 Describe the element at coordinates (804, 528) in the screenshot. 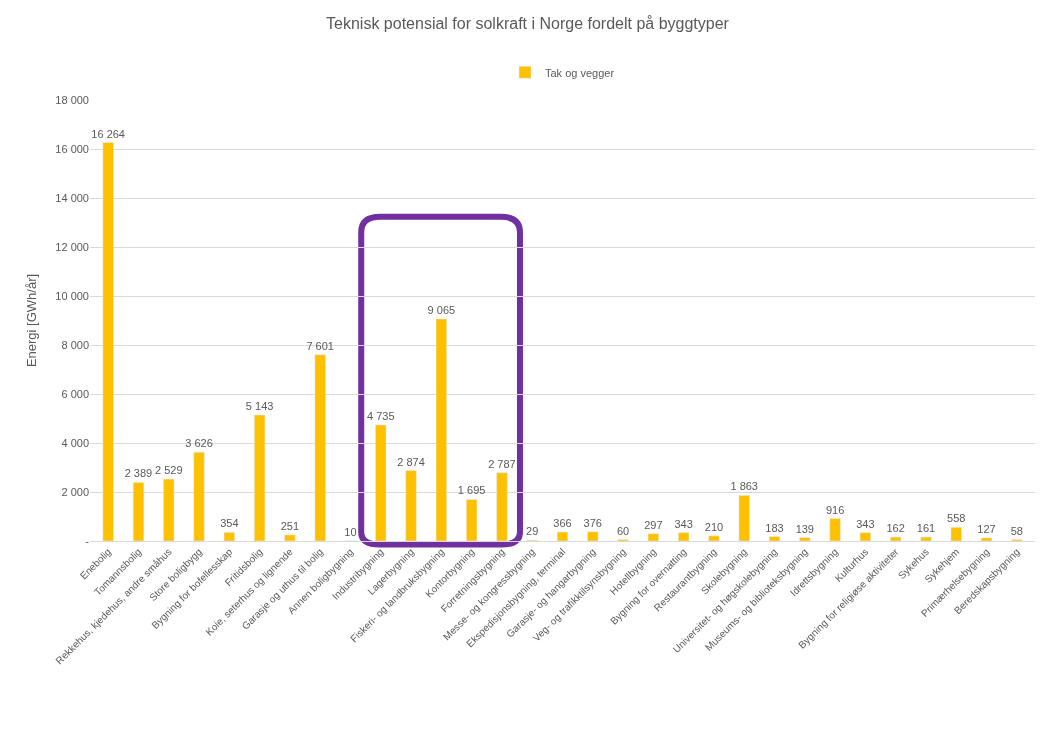

I see `data-label: 139` at that location.